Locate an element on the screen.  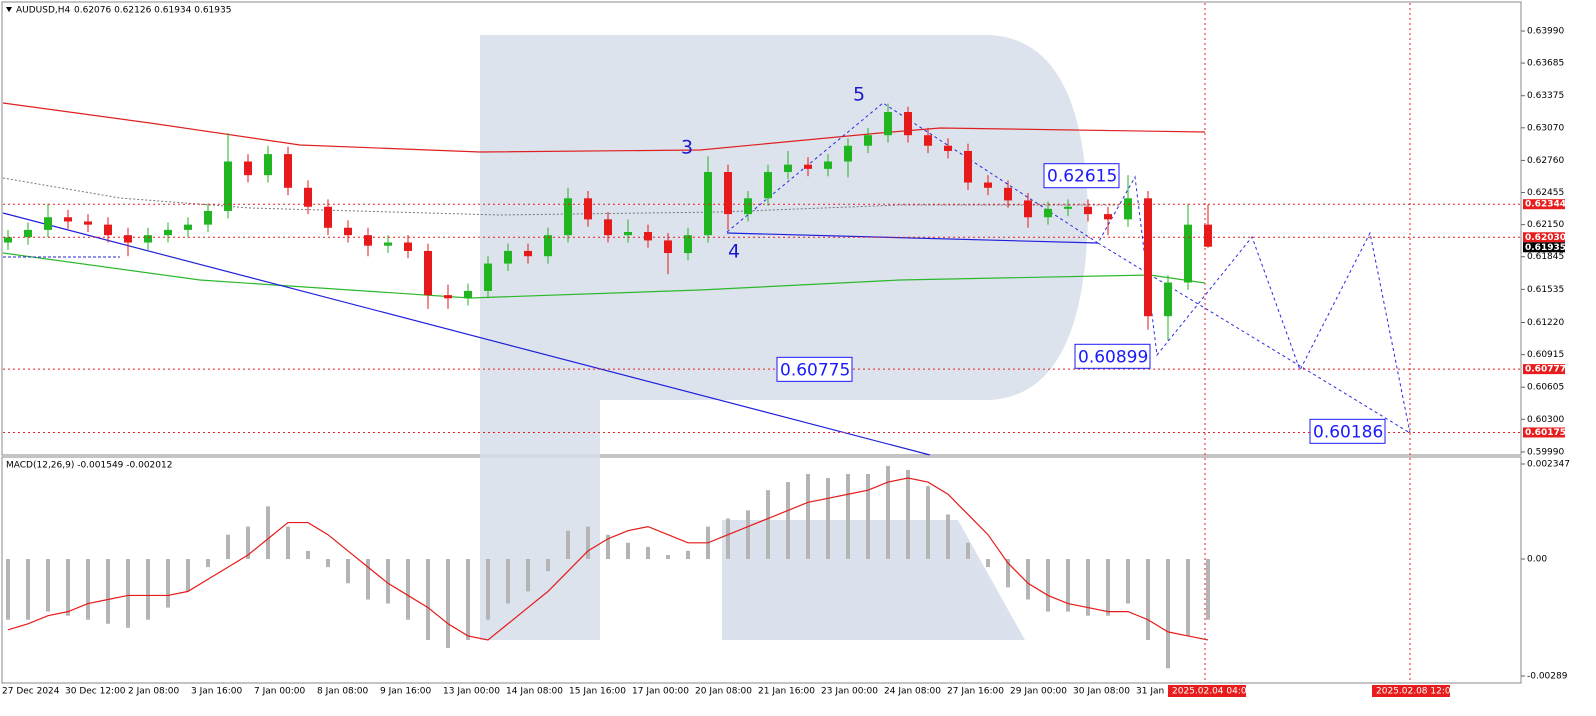
y-tick-label: 0.60915 is located at coordinates (1545, 355).